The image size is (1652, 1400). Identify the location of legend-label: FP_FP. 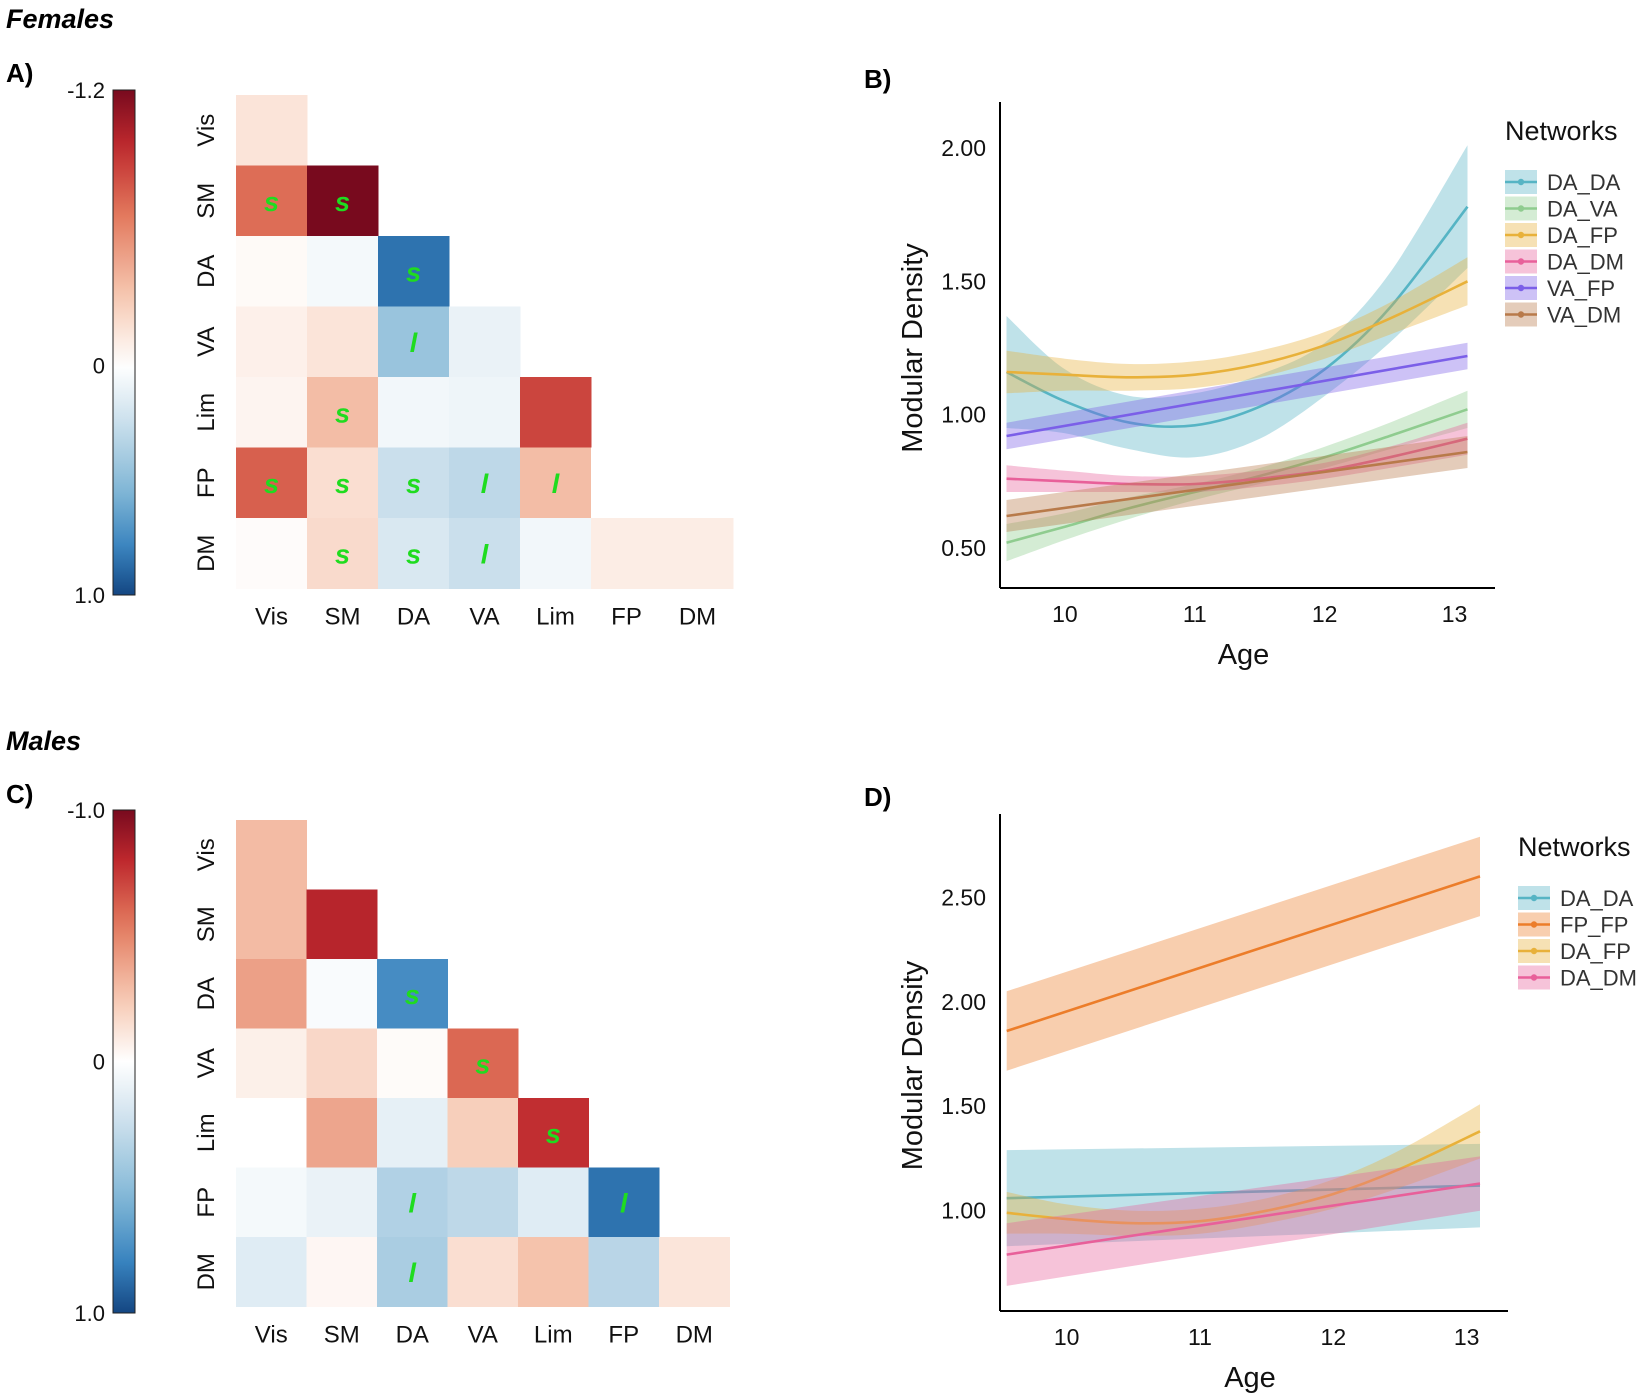
(1594, 925).